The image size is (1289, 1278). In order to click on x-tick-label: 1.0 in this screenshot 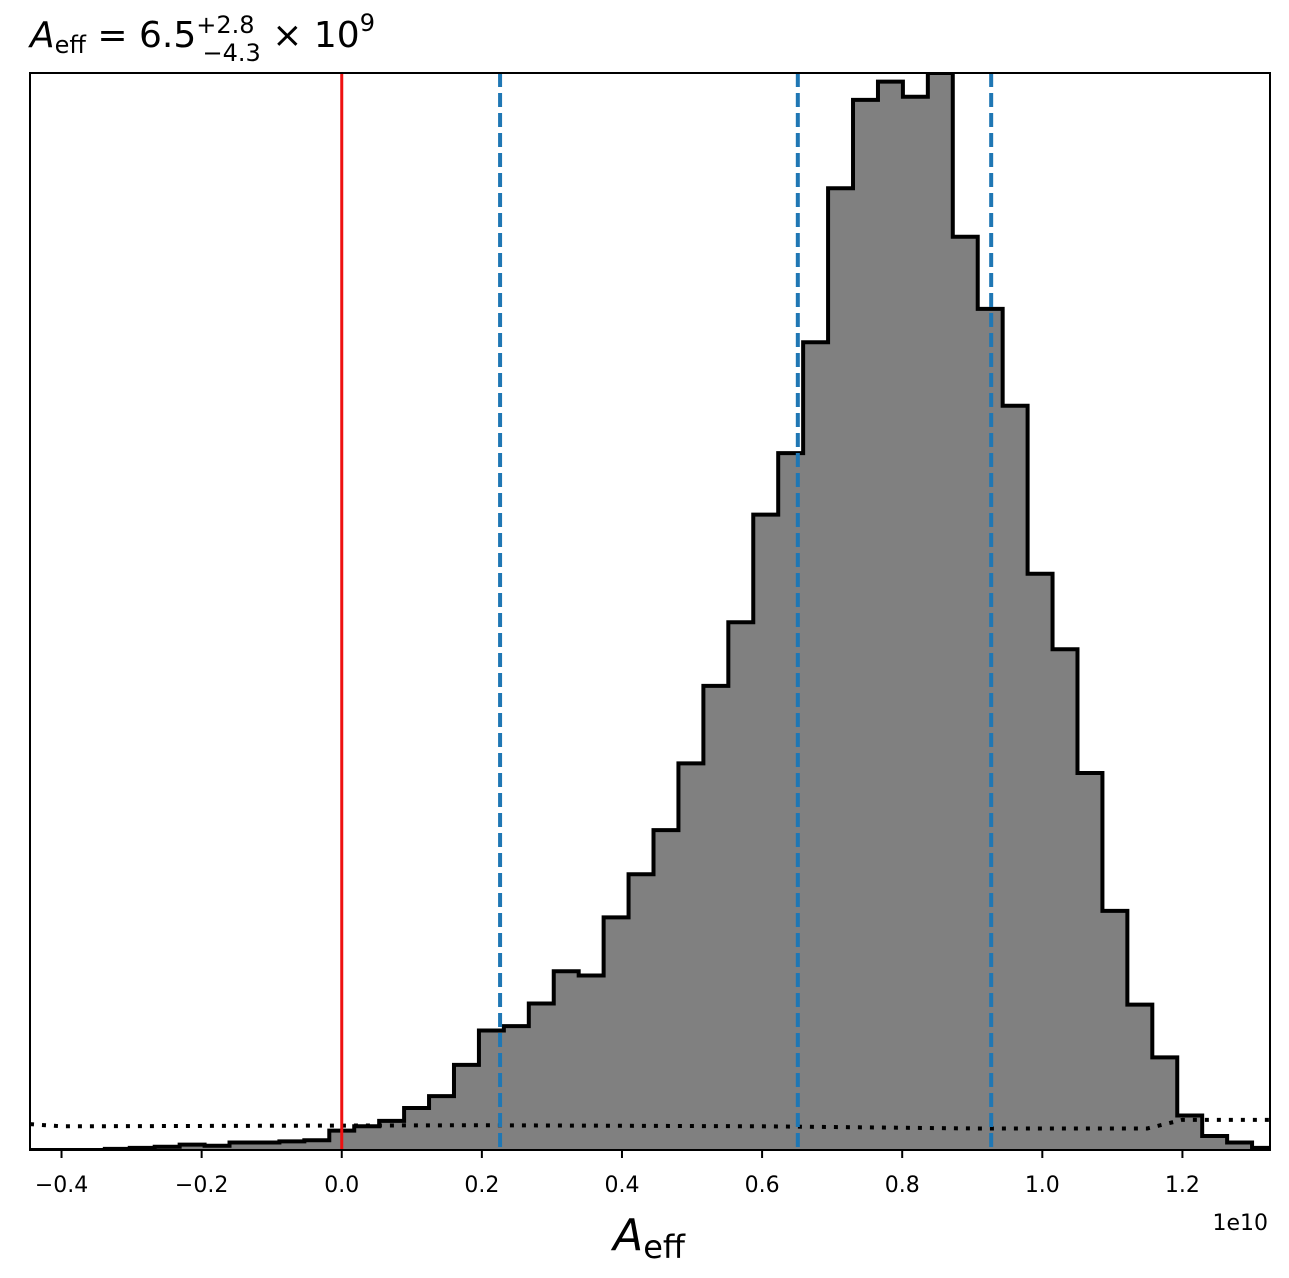, I will do `click(1042, 1185)`.